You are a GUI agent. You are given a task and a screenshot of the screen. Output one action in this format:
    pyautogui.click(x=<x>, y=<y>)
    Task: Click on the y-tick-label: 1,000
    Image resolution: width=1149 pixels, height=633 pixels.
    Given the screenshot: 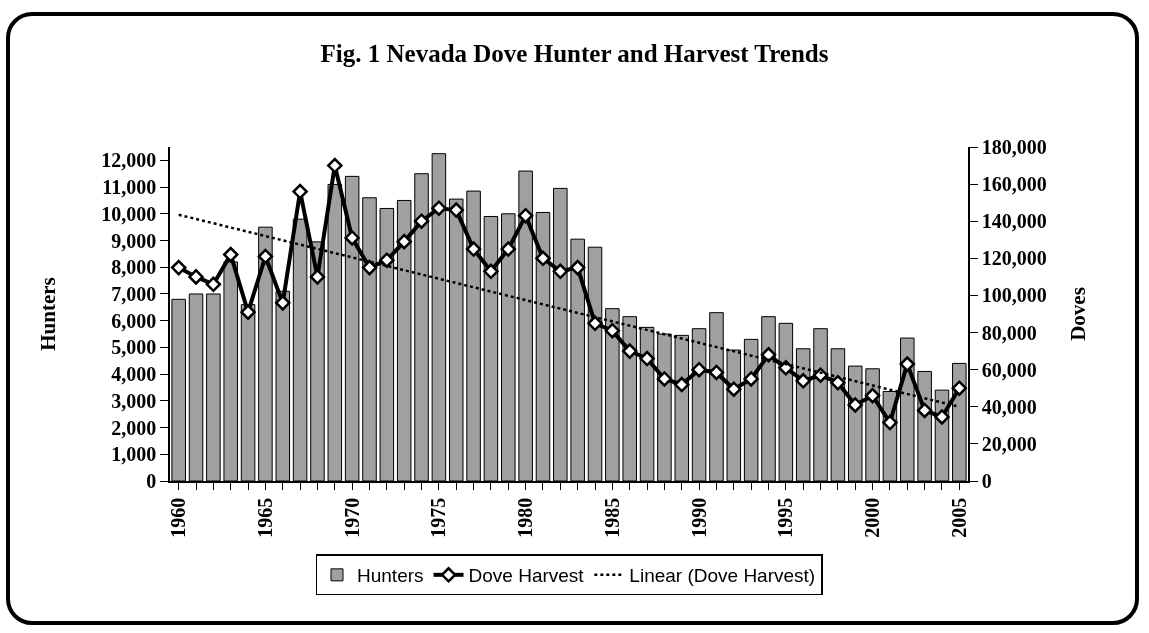 What is the action you would take?
    pyautogui.click(x=134, y=454)
    